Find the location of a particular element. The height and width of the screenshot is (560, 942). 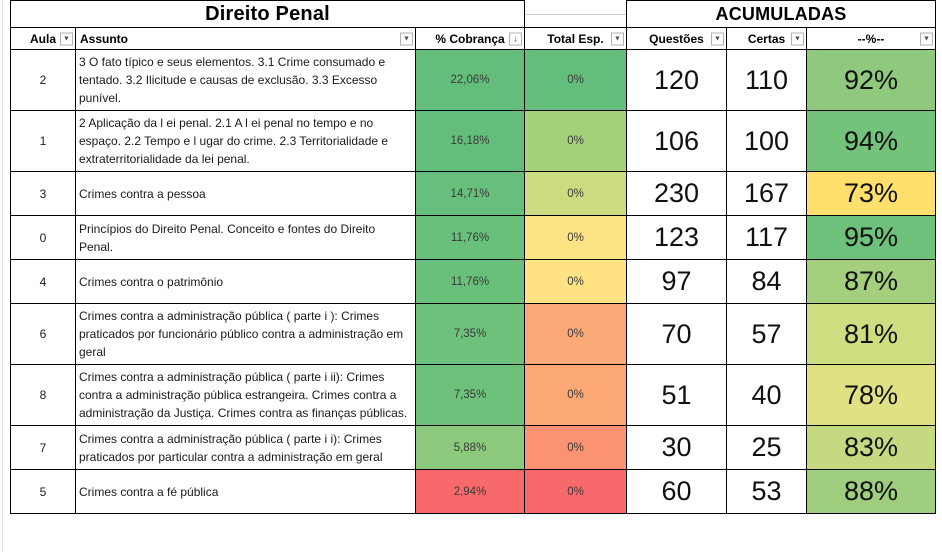

column-header-total-esp: Total Esp. ▼ is located at coordinates (575, 38).